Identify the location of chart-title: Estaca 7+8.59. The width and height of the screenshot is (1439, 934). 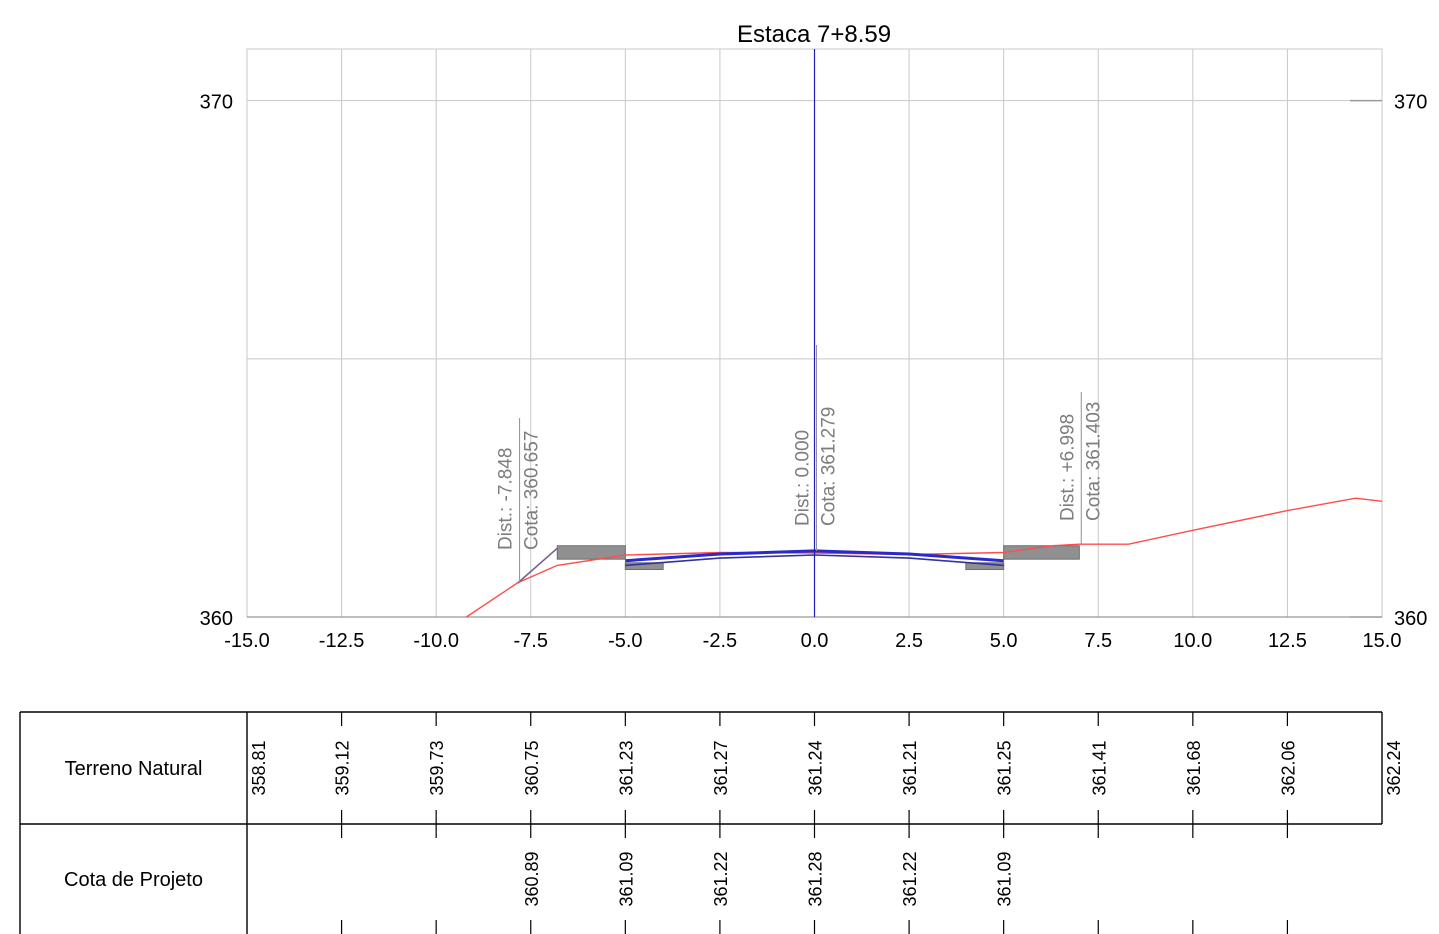
(814, 34).